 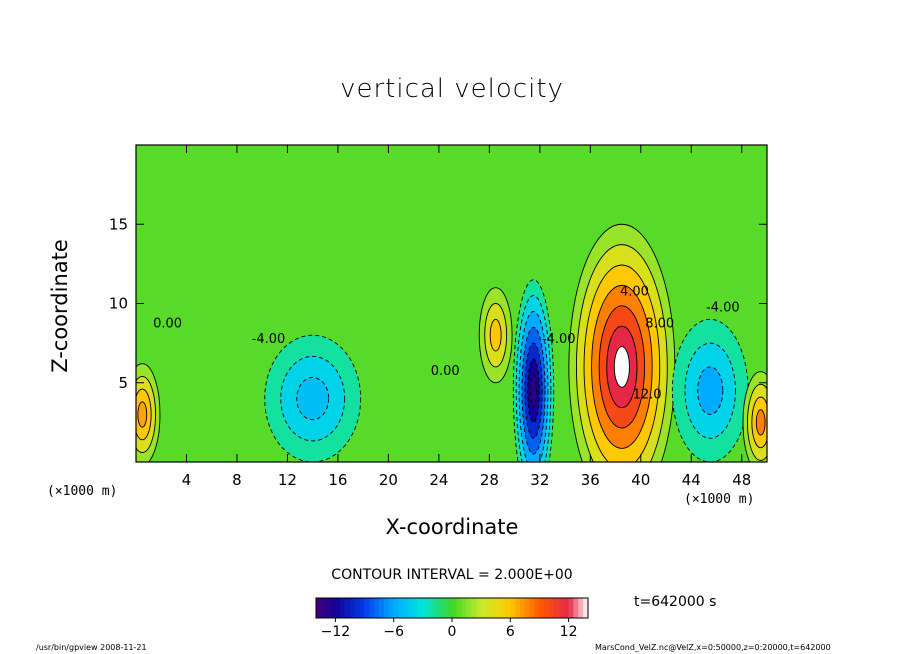 What do you see at coordinates (118, 304) in the screenshot?
I see `y-tick-label: 10` at bounding box center [118, 304].